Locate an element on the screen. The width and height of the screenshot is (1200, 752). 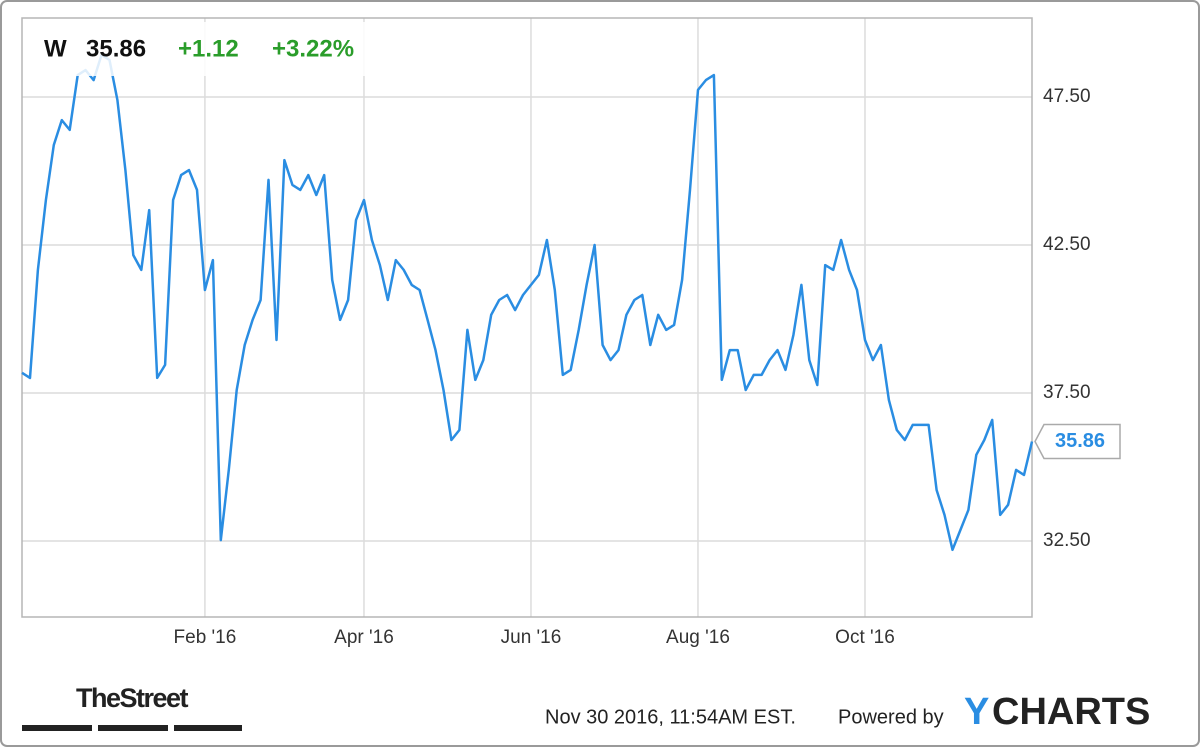
timestamp: Nov 30 2016, 11:54AM EST. is located at coordinates (670, 717).